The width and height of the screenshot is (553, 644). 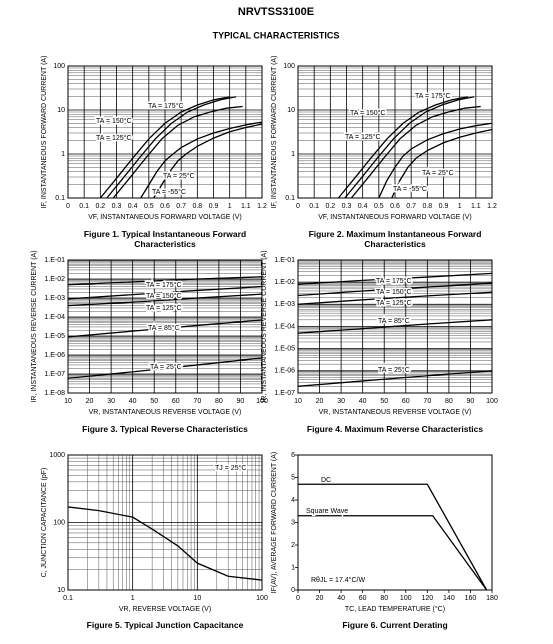 I want to click on y-tick-label: 1.E-07, so click(x=54, y=374).